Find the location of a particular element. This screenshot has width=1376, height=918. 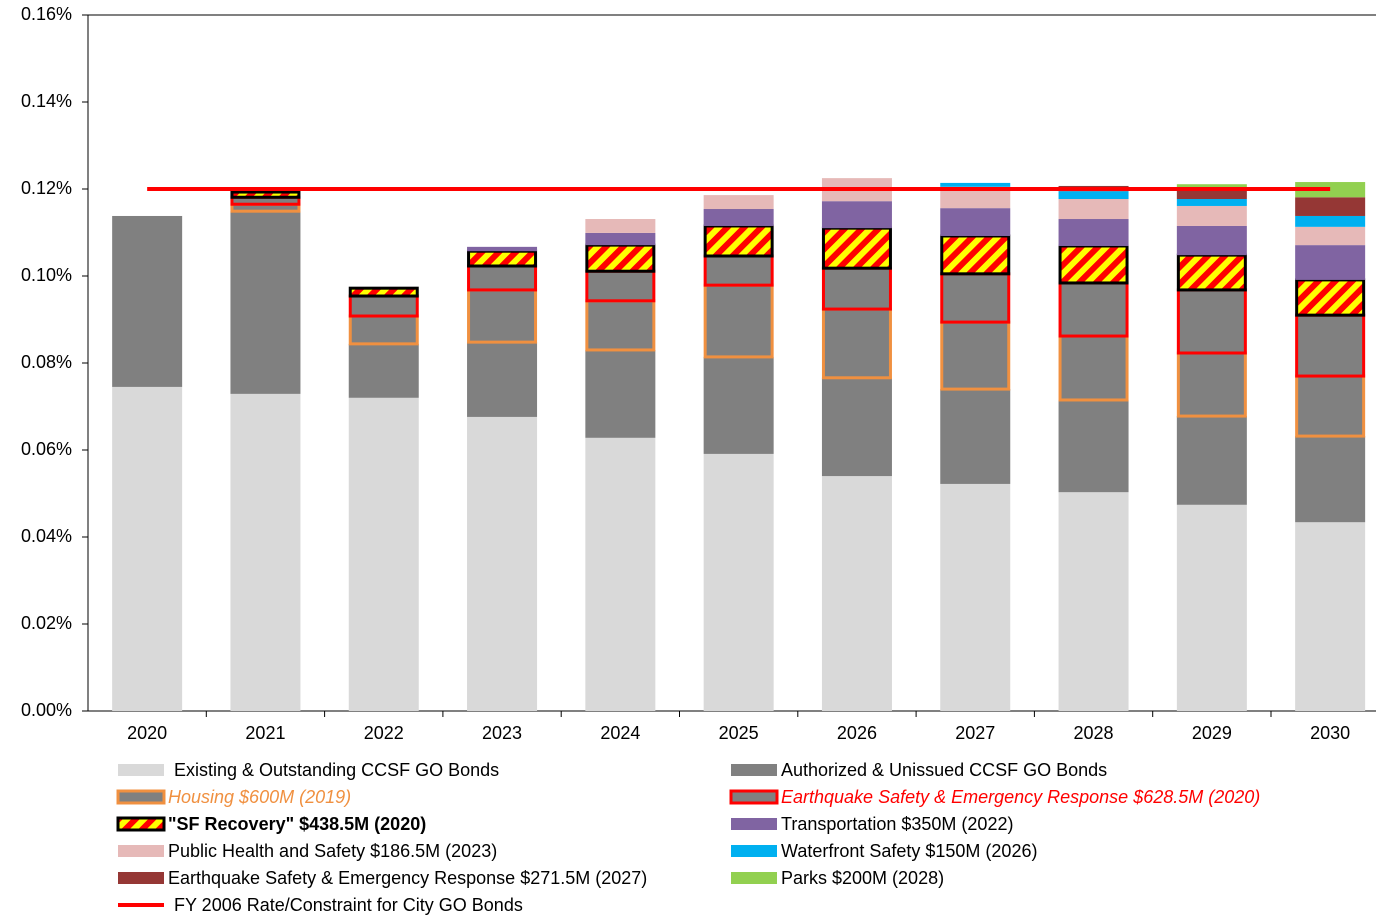

y-tick-label: 0.12% is located at coordinates (46, 188).